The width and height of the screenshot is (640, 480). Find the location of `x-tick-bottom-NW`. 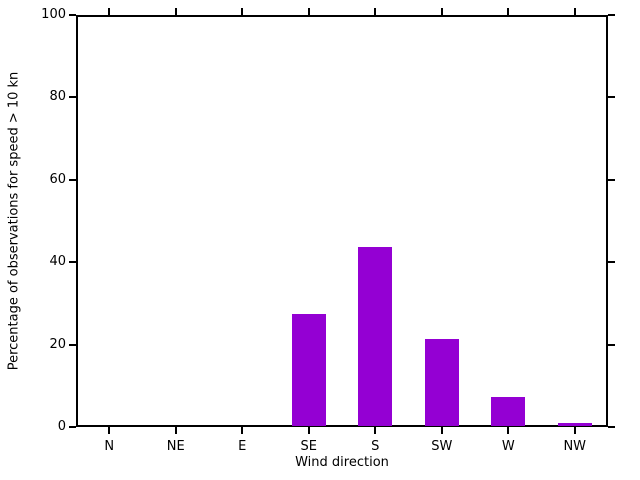

x-tick-bottom-NW is located at coordinates (574, 430).